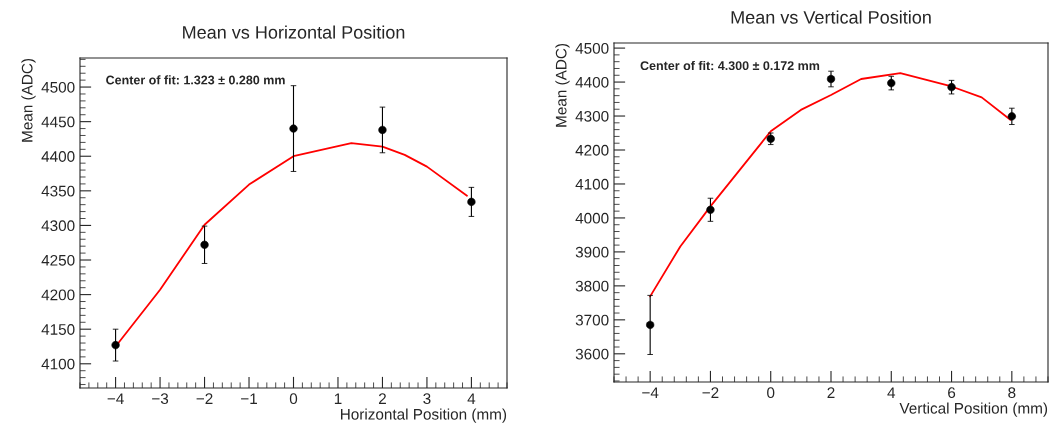  What do you see at coordinates (338, 398) in the screenshot?
I see `x-tick-label: 1` at bounding box center [338, 398].